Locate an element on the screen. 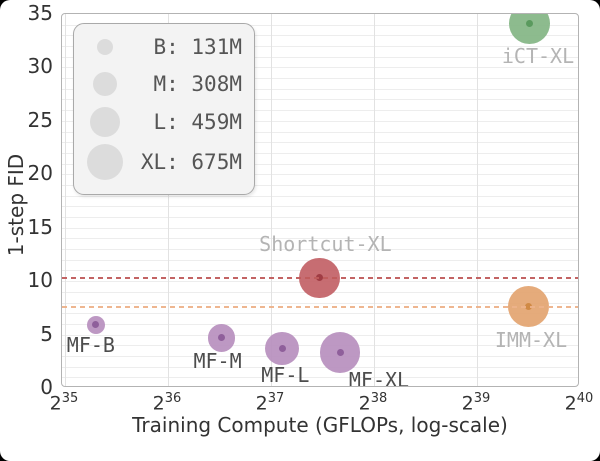  y-tick-30: 30 is located at coordinates (40, 66).